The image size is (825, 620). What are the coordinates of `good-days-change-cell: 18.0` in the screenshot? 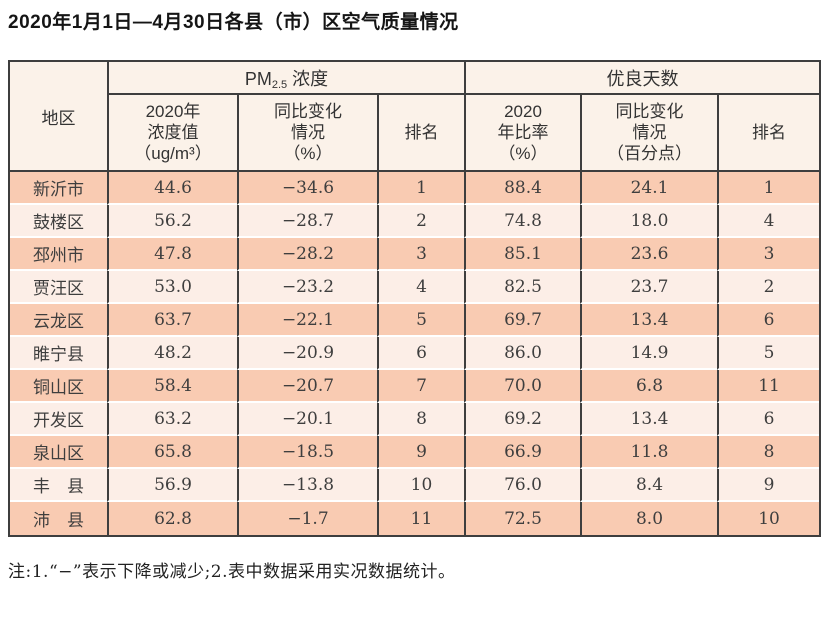 It's located at (648, 221).